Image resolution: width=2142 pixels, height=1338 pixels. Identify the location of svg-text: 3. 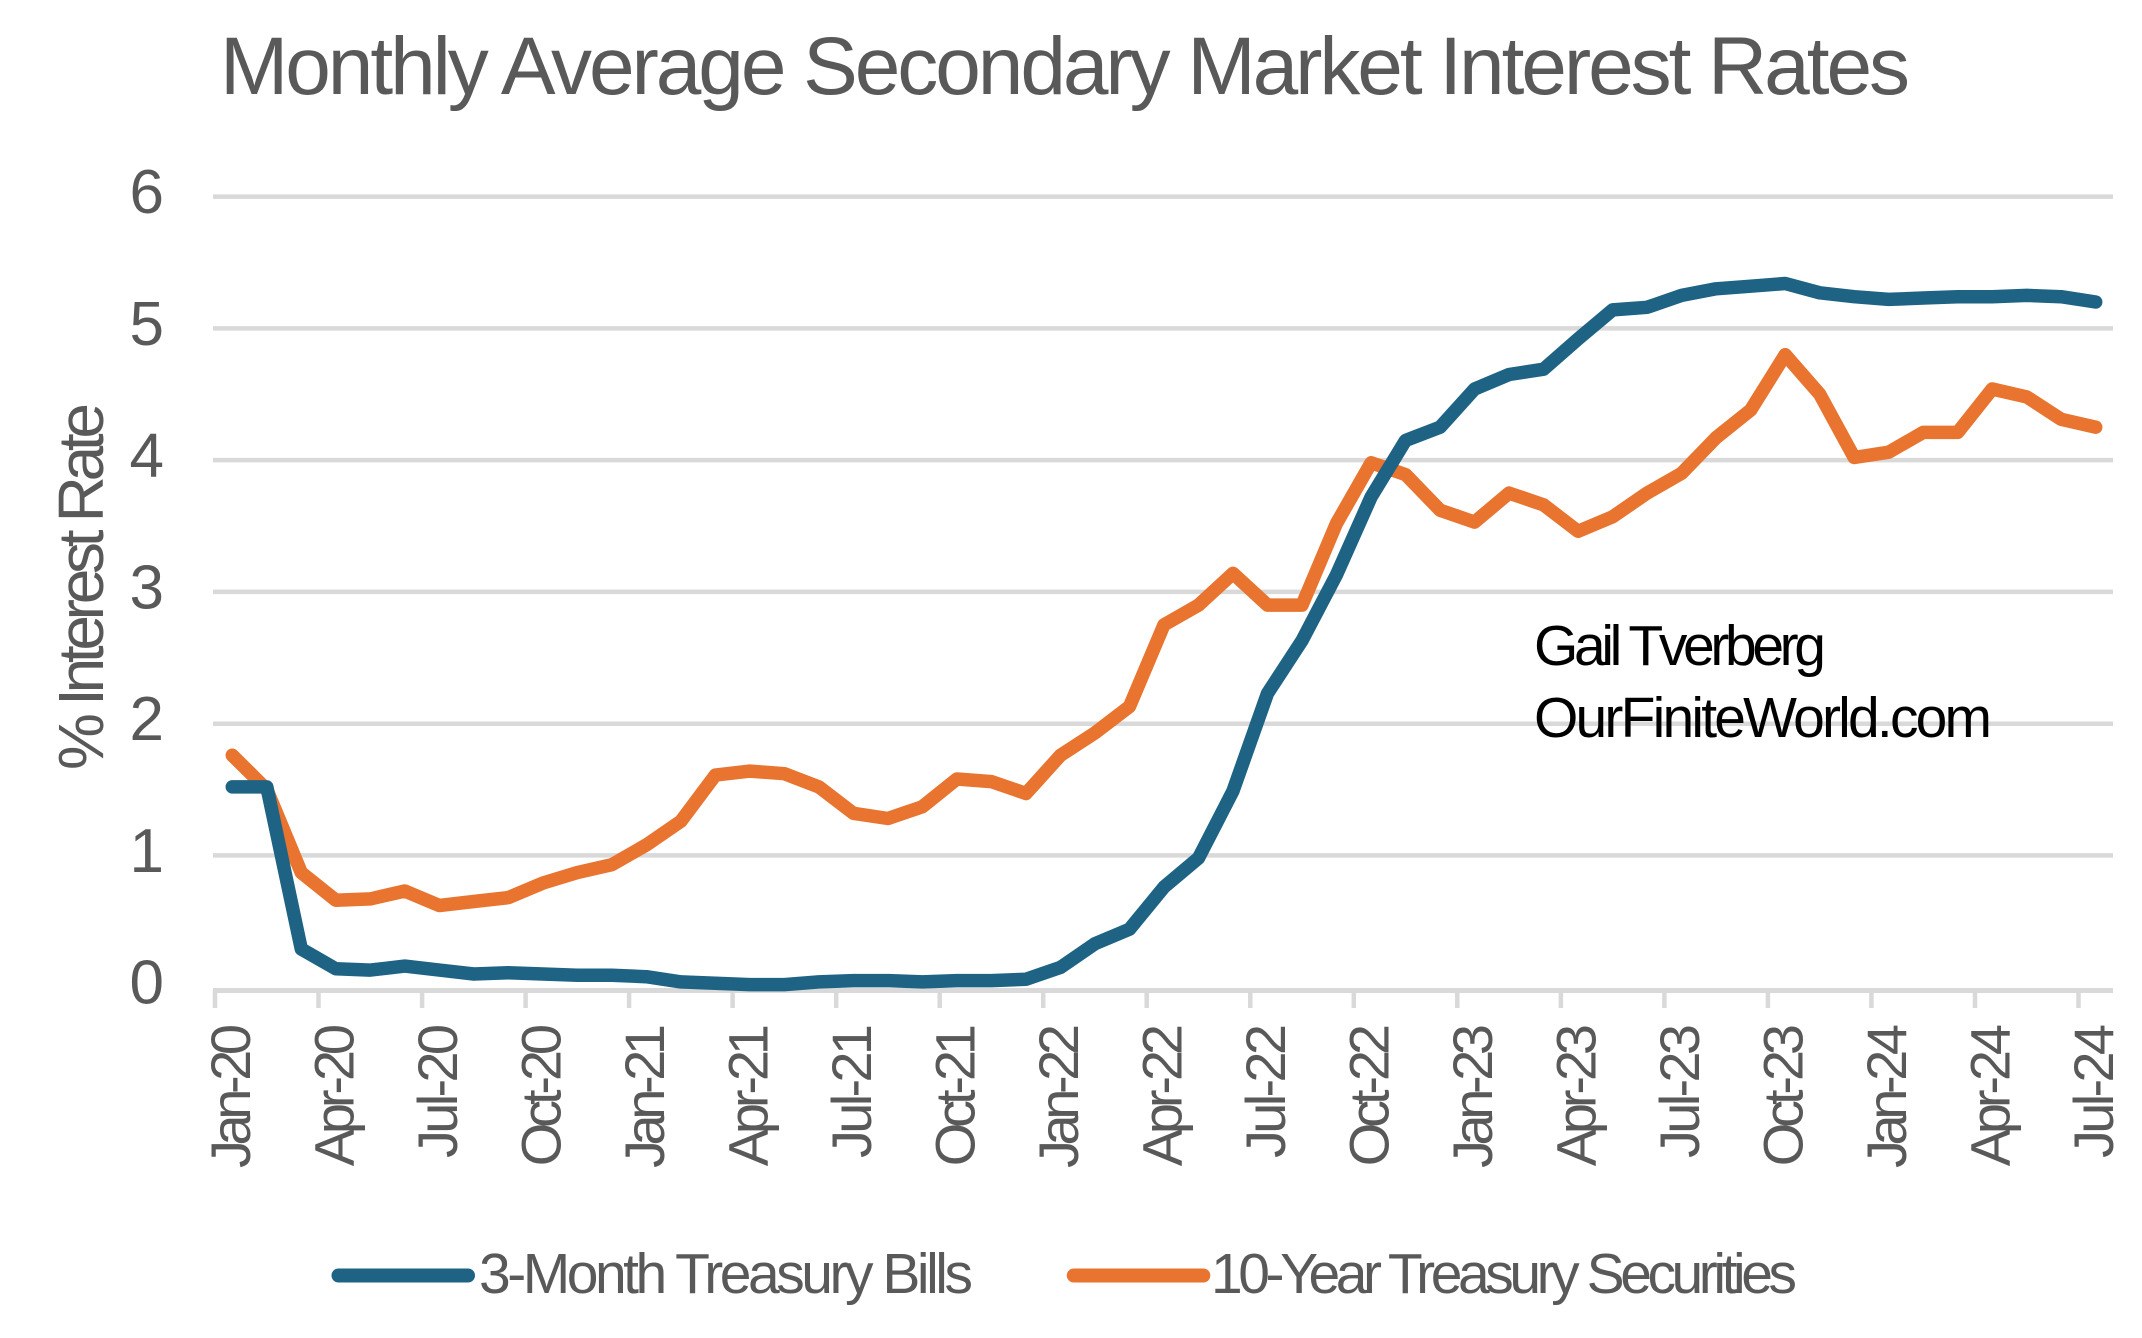
(147, 587).